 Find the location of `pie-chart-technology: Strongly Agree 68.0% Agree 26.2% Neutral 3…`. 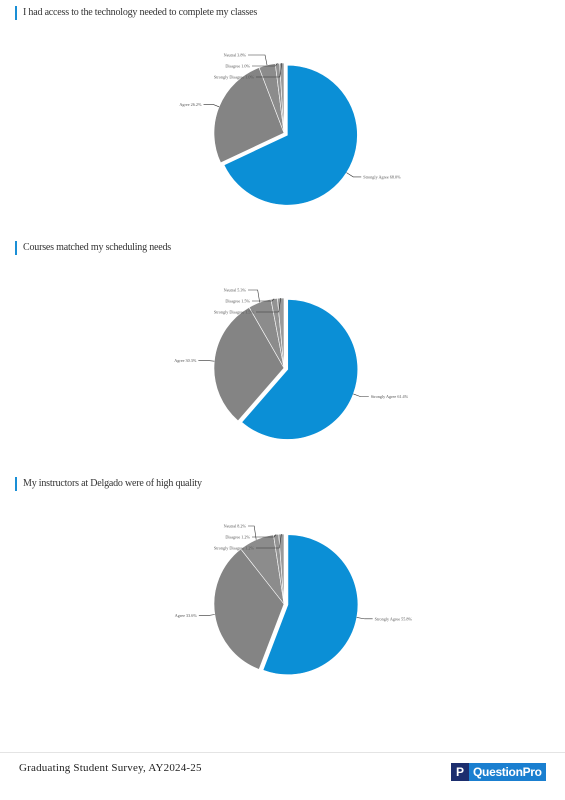

pie-chart-technology: Strongly Agree 68.0% Agree 26.2% Neutral 3… is located at coordinates (290, 129).